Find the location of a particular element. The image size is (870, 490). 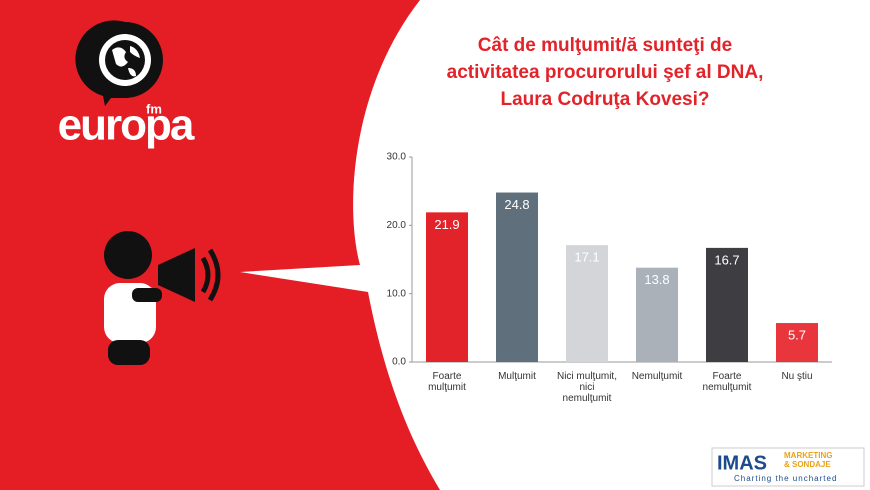

logo: europa fm is located at coordinates (127, 85).